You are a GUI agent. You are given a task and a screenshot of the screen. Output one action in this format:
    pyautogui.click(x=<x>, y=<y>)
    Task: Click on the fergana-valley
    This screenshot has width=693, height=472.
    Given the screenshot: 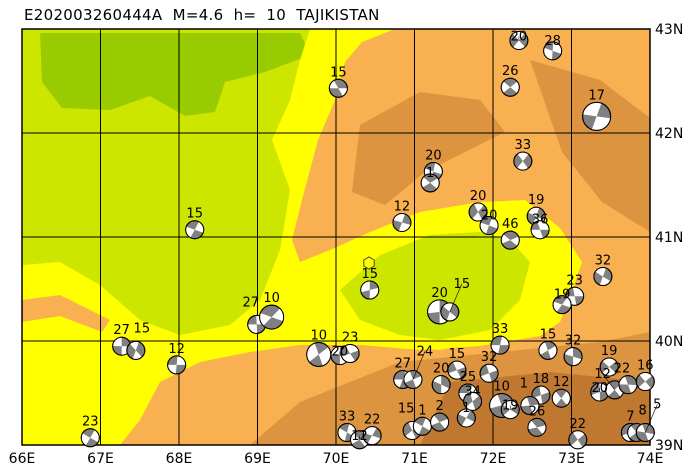 What is the action you would take?
    pyautogui.click(x=435, y=286)
    